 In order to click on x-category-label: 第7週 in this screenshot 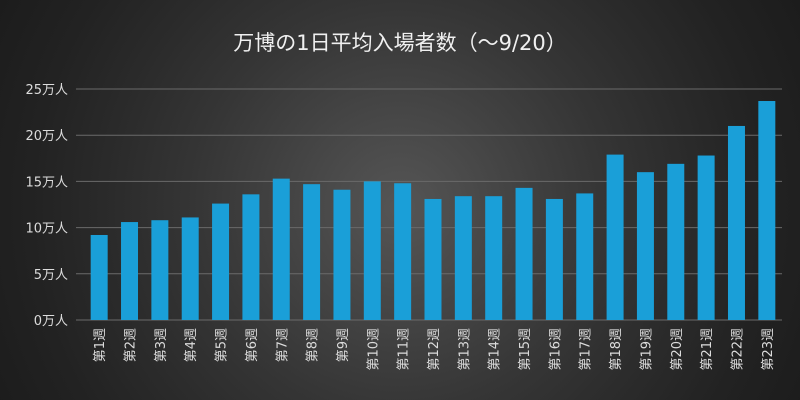, I will do `click(282, 345)`.